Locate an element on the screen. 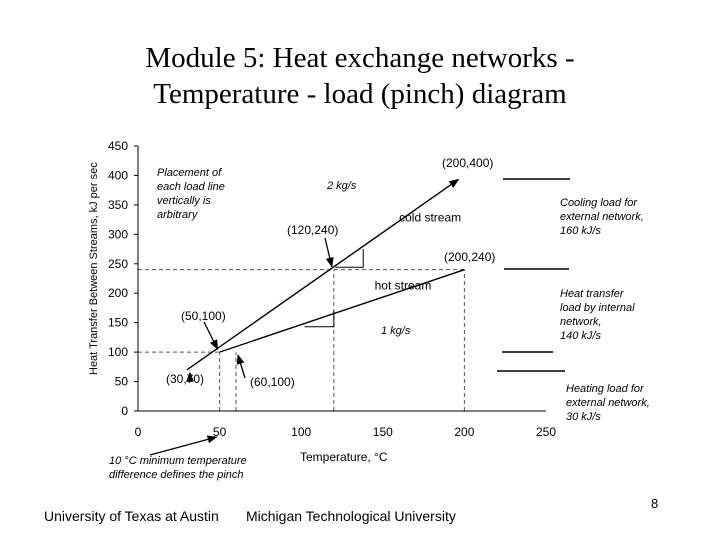 The width and height of the screenshot is (720, 540). hot-slope-bracket is located at coordinates (319, 319).